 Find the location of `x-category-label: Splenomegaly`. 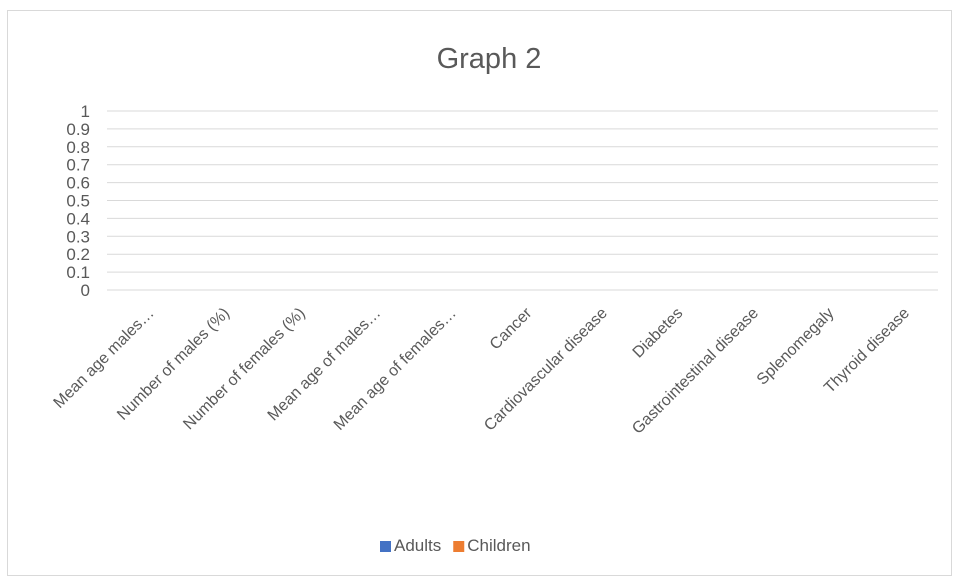

x-category-label: Splenomegaly is located at coordinates (796, 347).